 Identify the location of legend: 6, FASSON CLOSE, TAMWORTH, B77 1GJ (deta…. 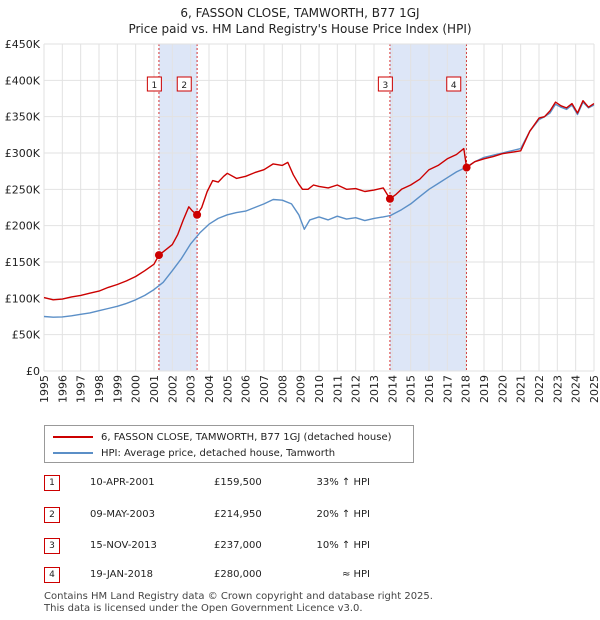
(229, 444).